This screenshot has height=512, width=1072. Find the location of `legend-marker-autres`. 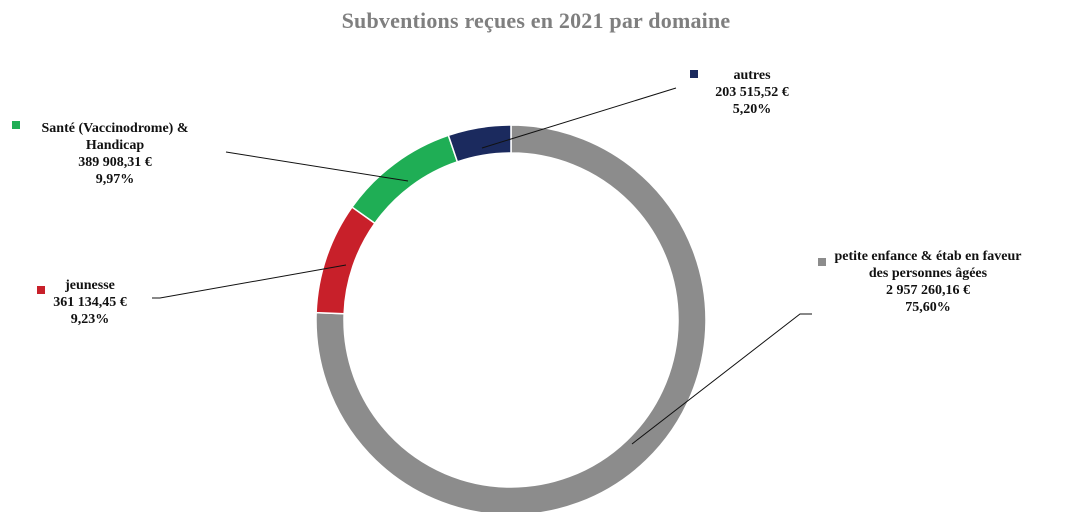

legend-marker-autres is located at coordinates (694, 74).